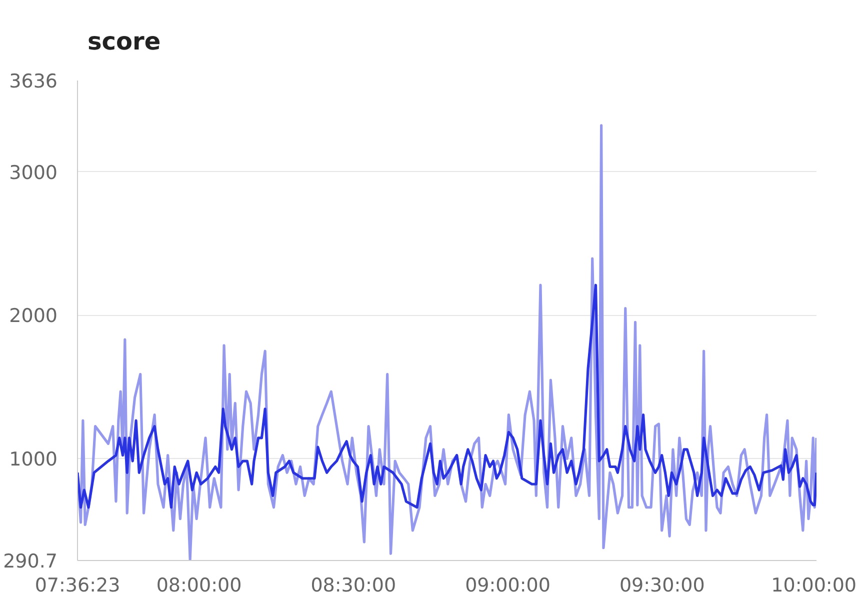 Image resolution: width=856 pixels, height=600 pixels. Describe the element at coordinates (77, 585) in the screenshot. I see `x-tick-label: 07:36:23` at that location.